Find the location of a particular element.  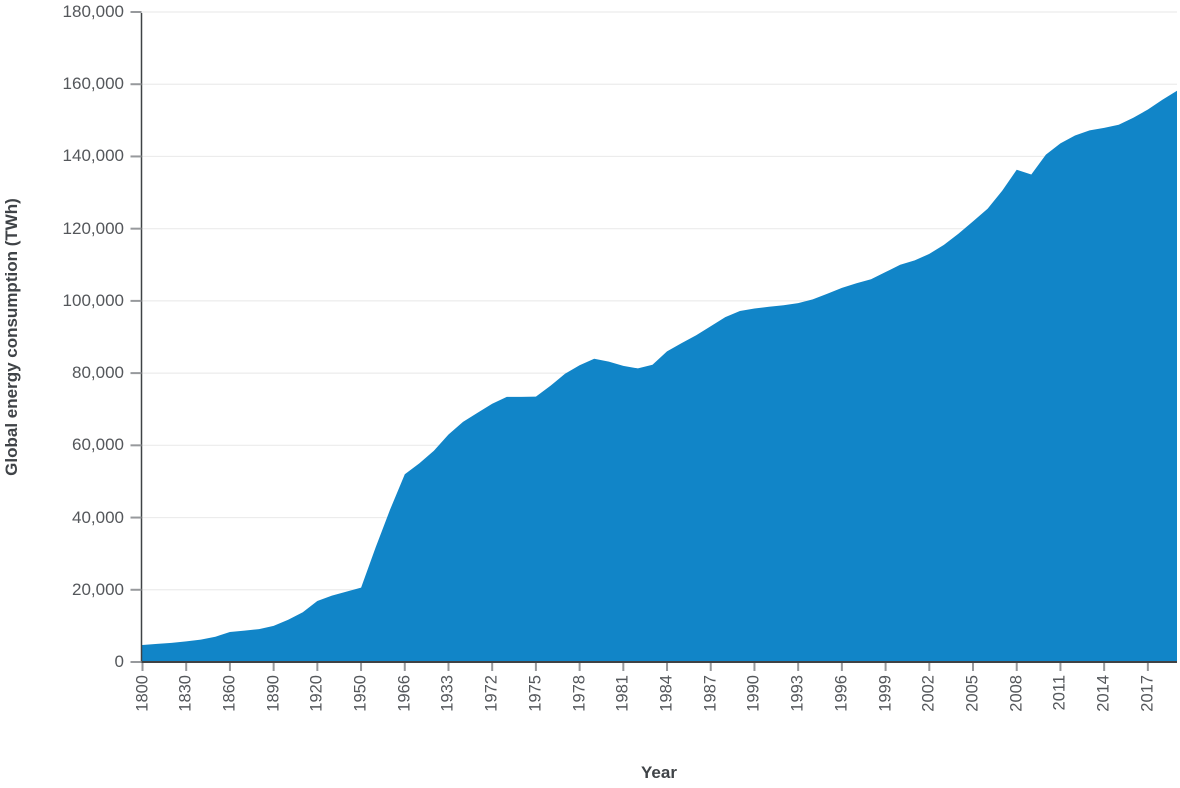

y-tick-label: 20,000 is located at coordinates (98, 589).